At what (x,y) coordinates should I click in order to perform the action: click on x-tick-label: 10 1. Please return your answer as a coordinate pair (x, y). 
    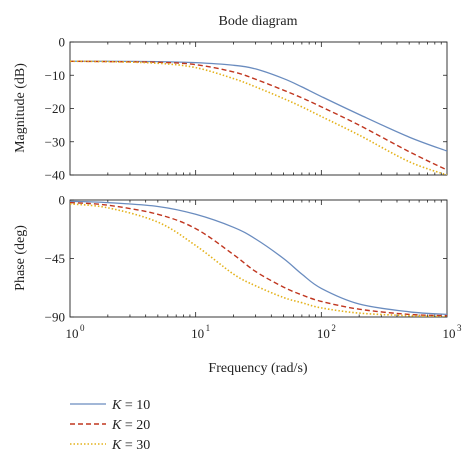
    Looking at the image, I should click on (200, 332).